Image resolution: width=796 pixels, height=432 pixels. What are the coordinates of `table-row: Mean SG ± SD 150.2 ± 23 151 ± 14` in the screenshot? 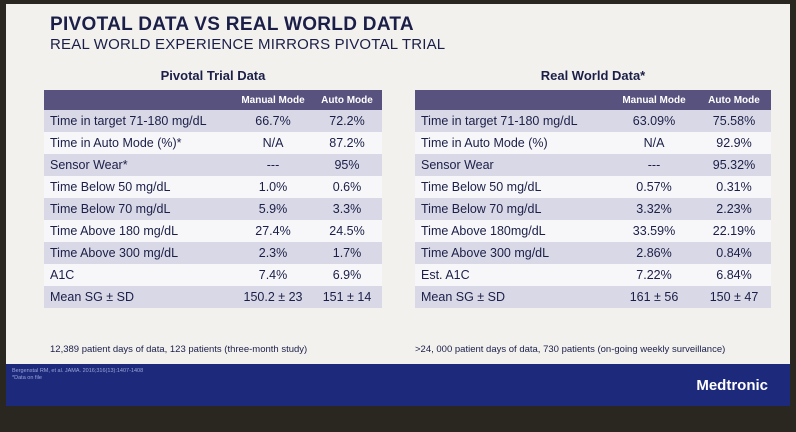 It's located at (213, 297).